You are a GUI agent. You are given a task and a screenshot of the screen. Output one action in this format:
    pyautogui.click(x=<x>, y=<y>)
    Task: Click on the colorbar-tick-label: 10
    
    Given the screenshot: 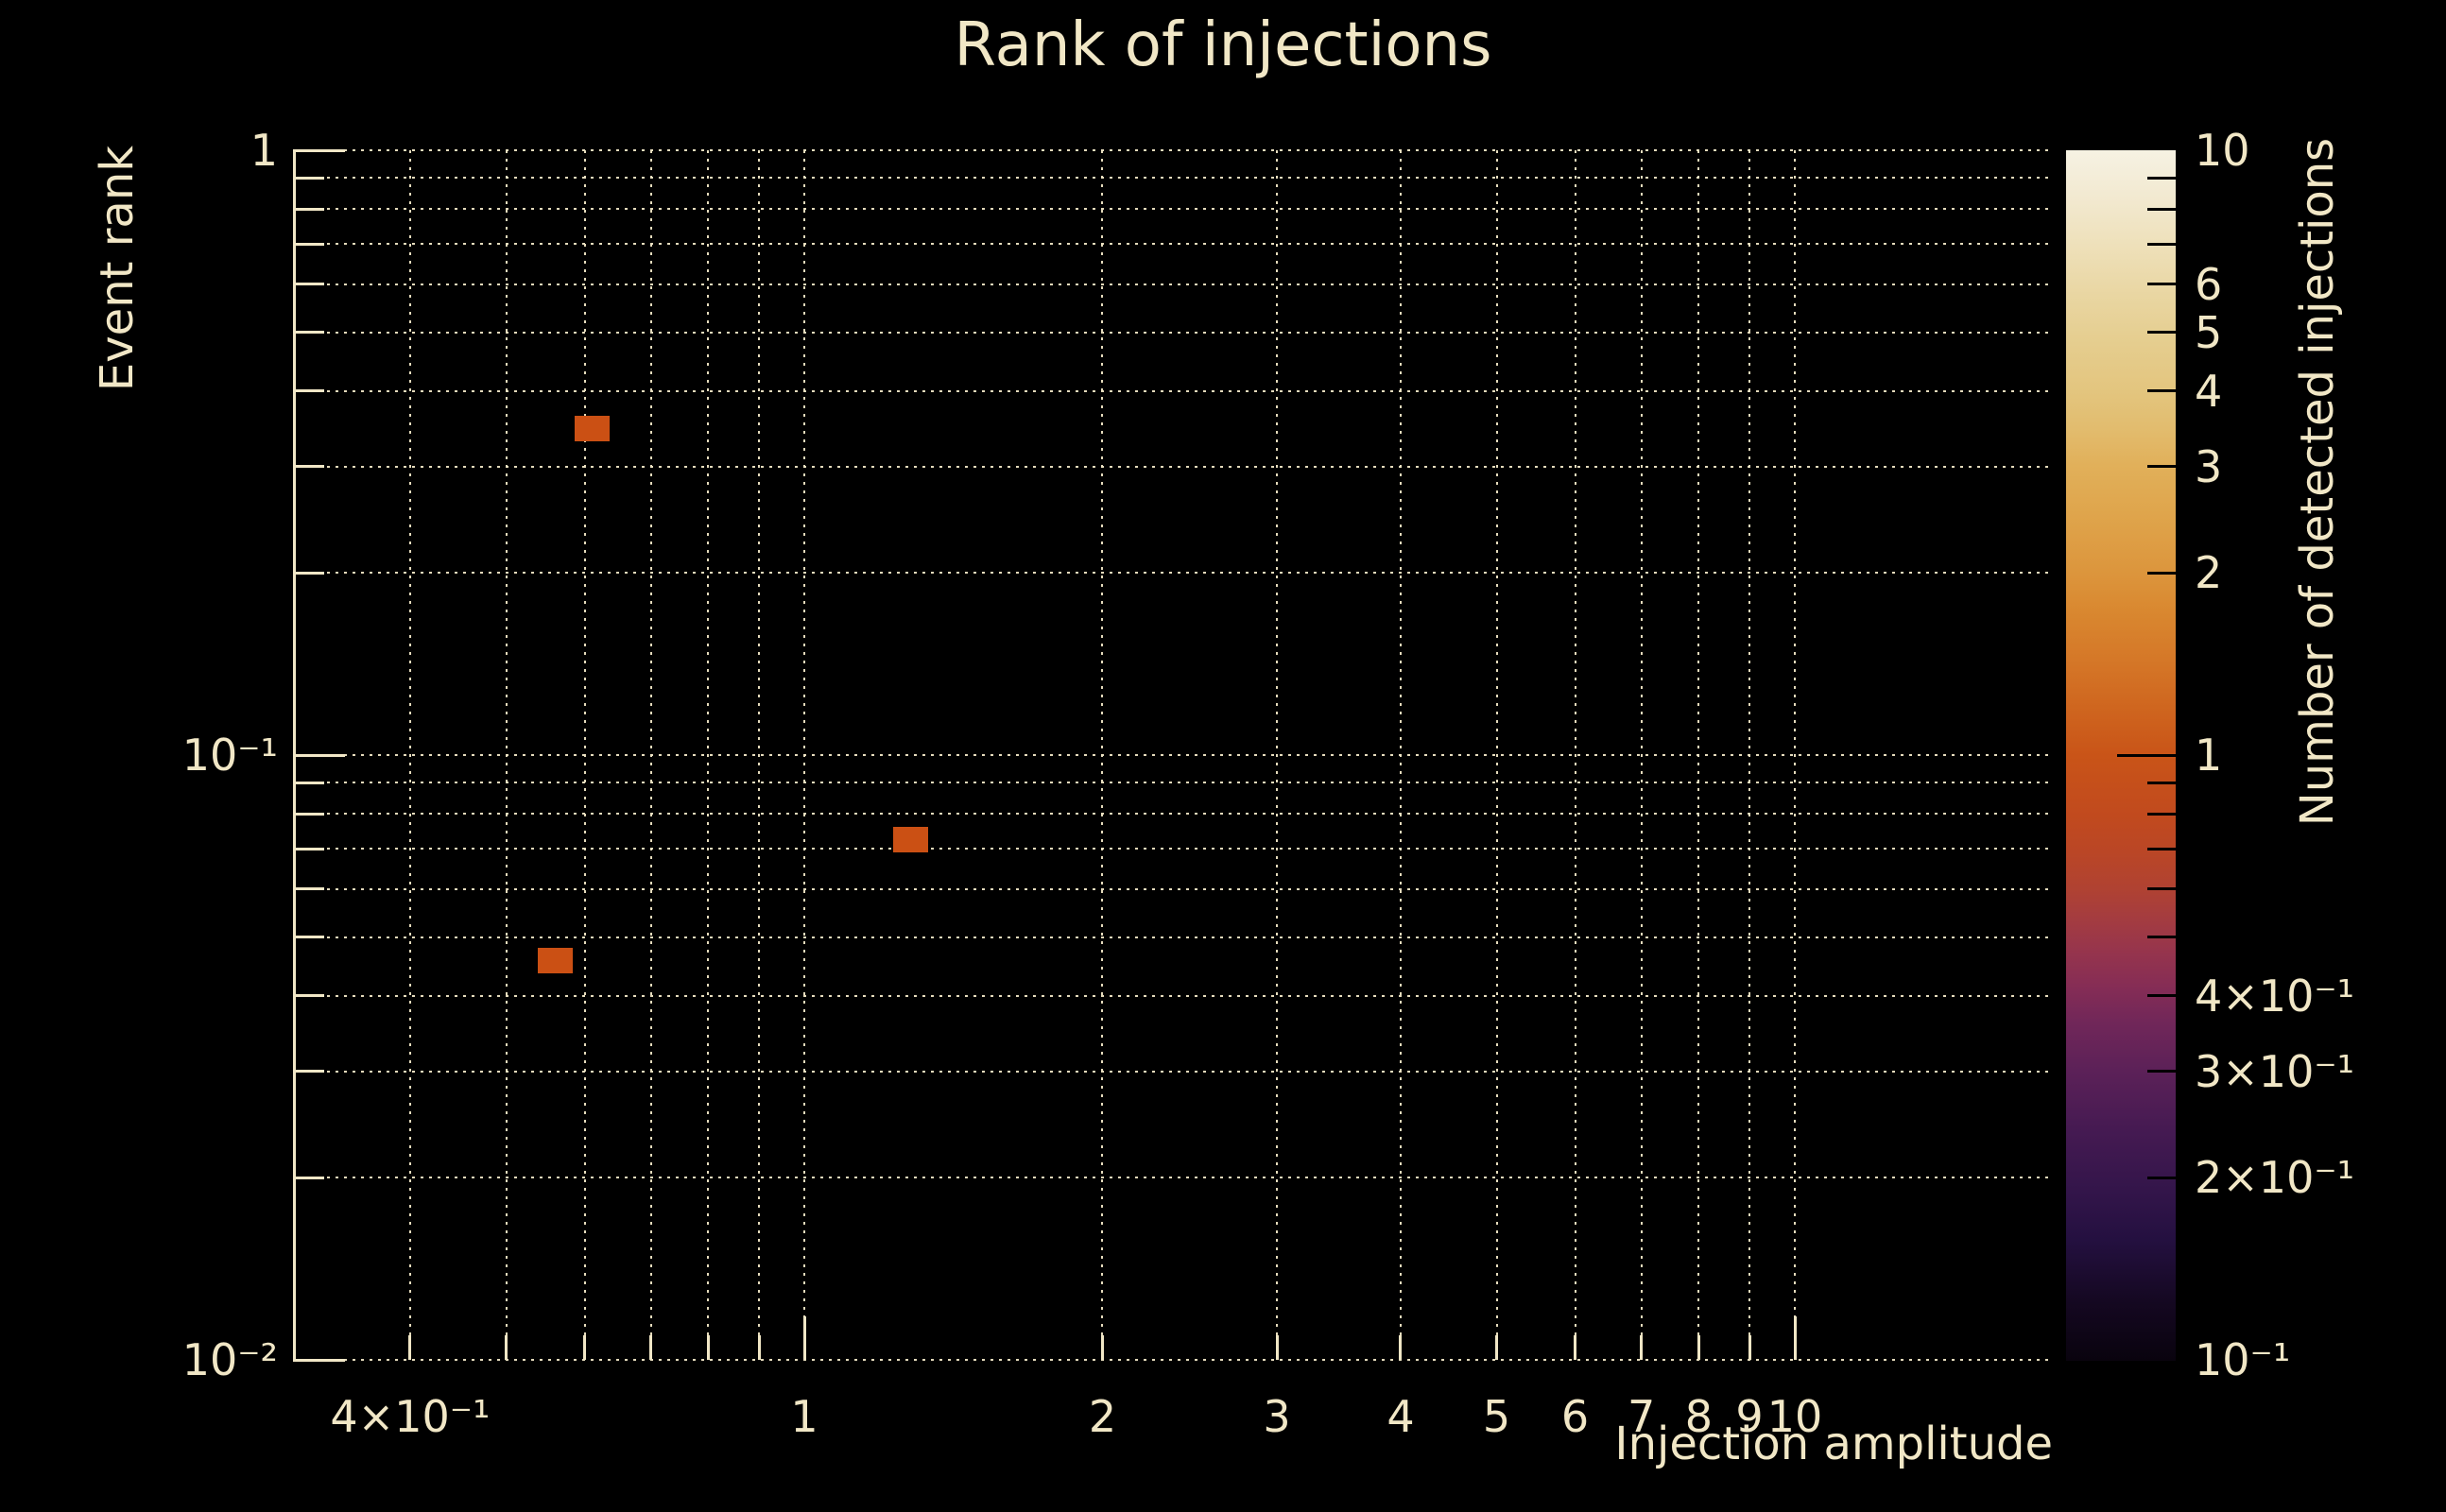 What is the action you would take?
    pyautogui.click(x=2222, y=150)
    